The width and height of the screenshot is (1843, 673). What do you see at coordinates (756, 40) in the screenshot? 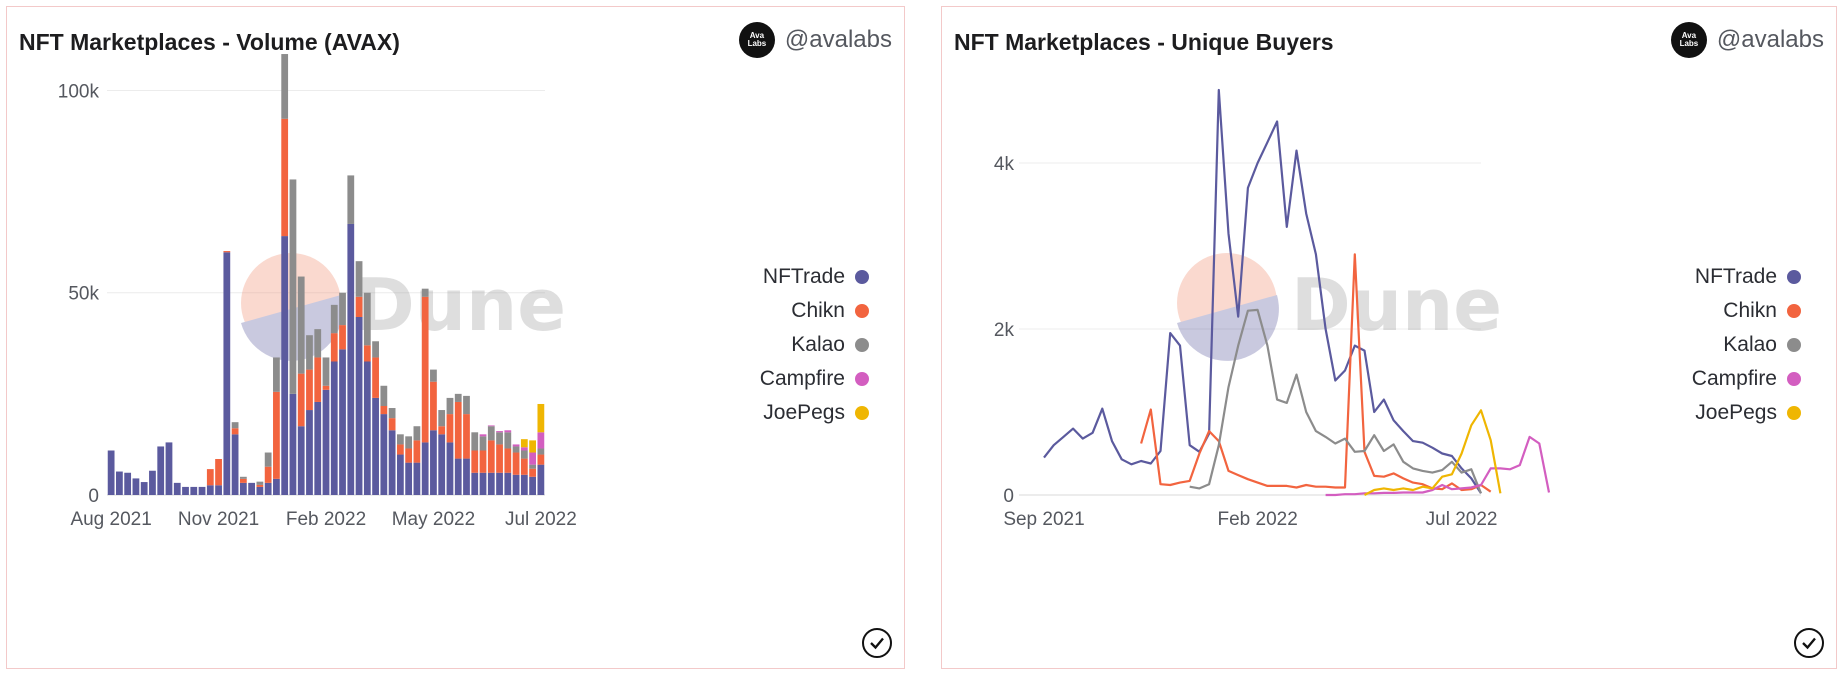
I see `avalabs-logo: Ava Labs` at bounding box center [756, 40].